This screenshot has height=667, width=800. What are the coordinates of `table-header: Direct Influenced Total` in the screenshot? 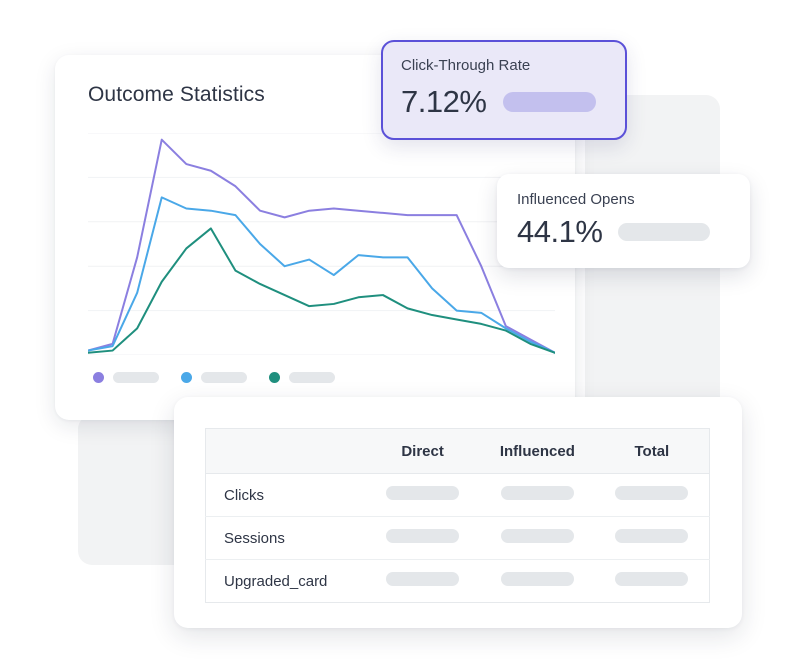 It's located at (457, 451).